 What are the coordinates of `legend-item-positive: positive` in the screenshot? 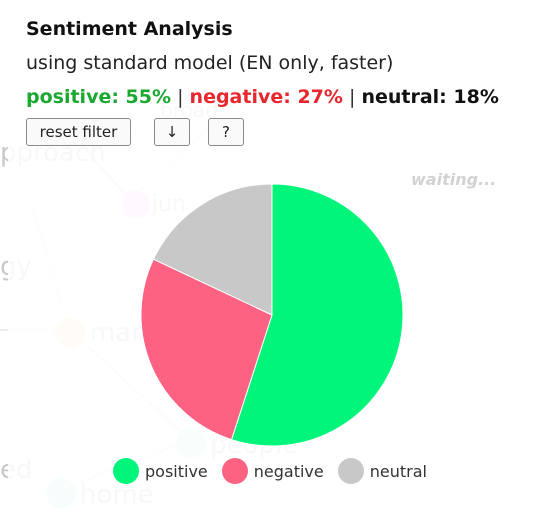 It's located at (160, 471).